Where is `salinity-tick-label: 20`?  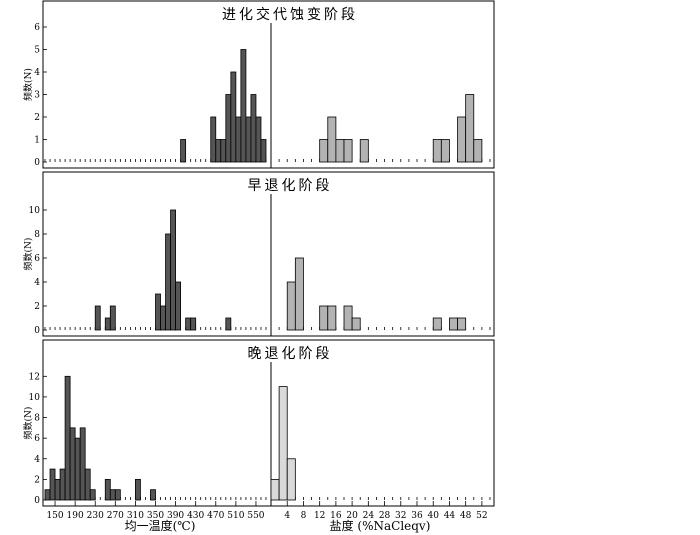
salinity-tick-label: 20 is located at coordinates (352, 516).